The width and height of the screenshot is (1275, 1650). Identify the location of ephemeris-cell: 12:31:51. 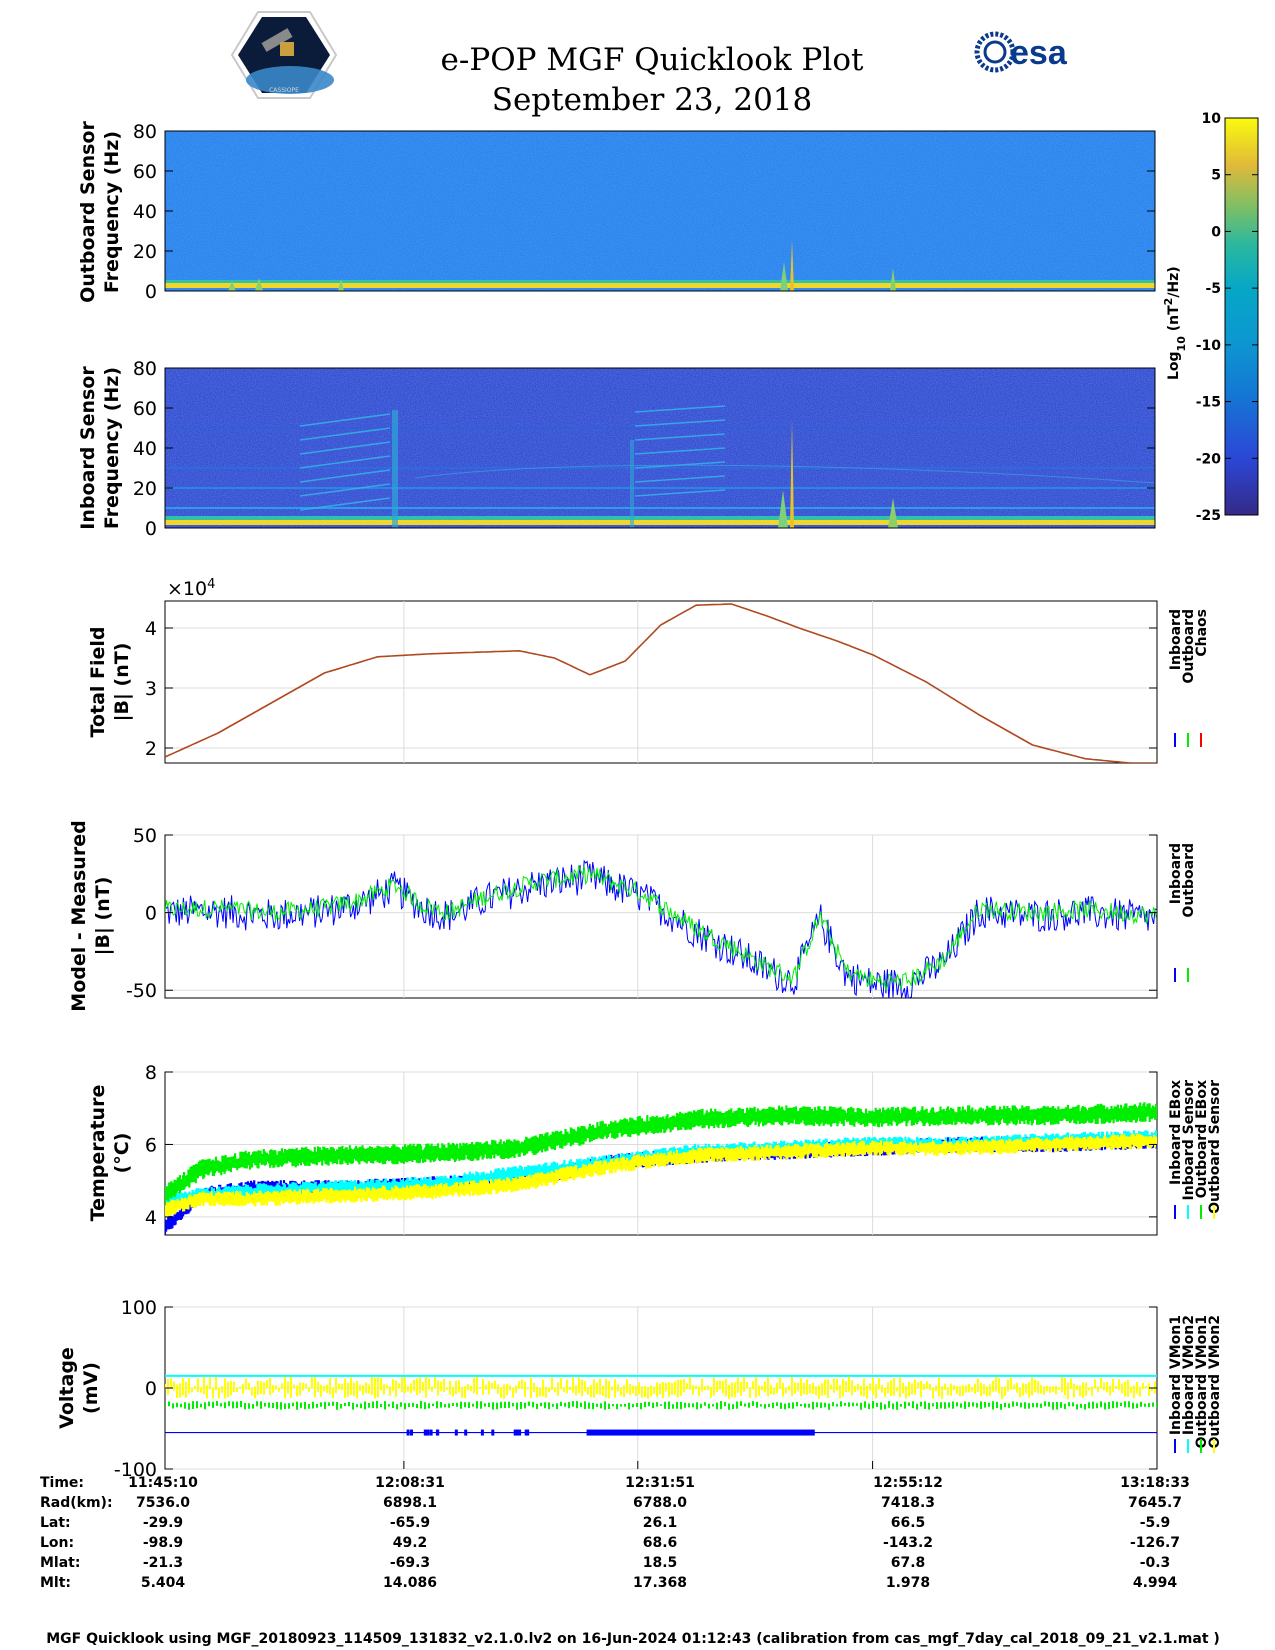
(660, 1483).